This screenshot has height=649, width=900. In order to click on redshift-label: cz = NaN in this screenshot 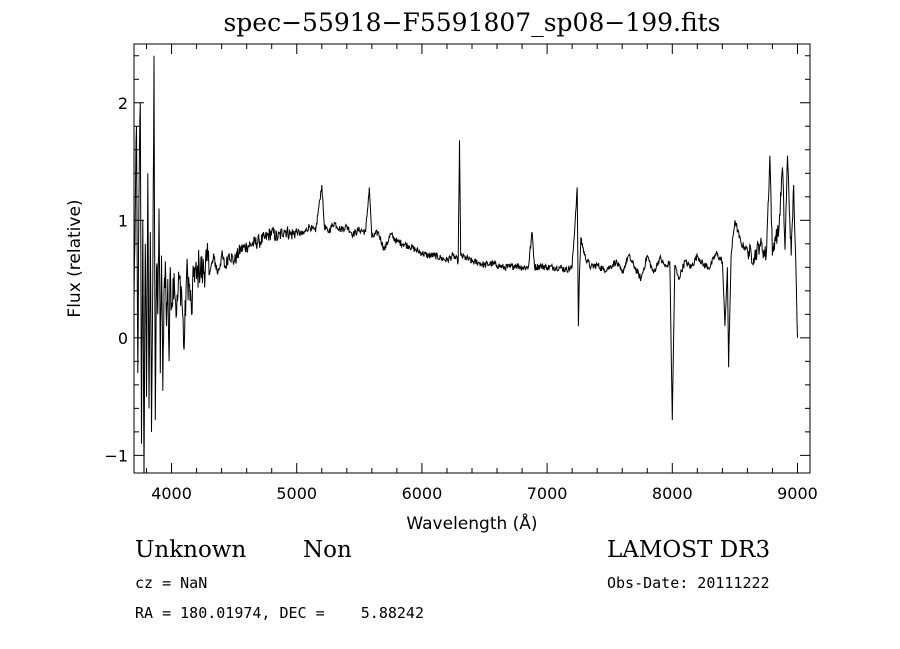, I will do `click(171, 583)`.